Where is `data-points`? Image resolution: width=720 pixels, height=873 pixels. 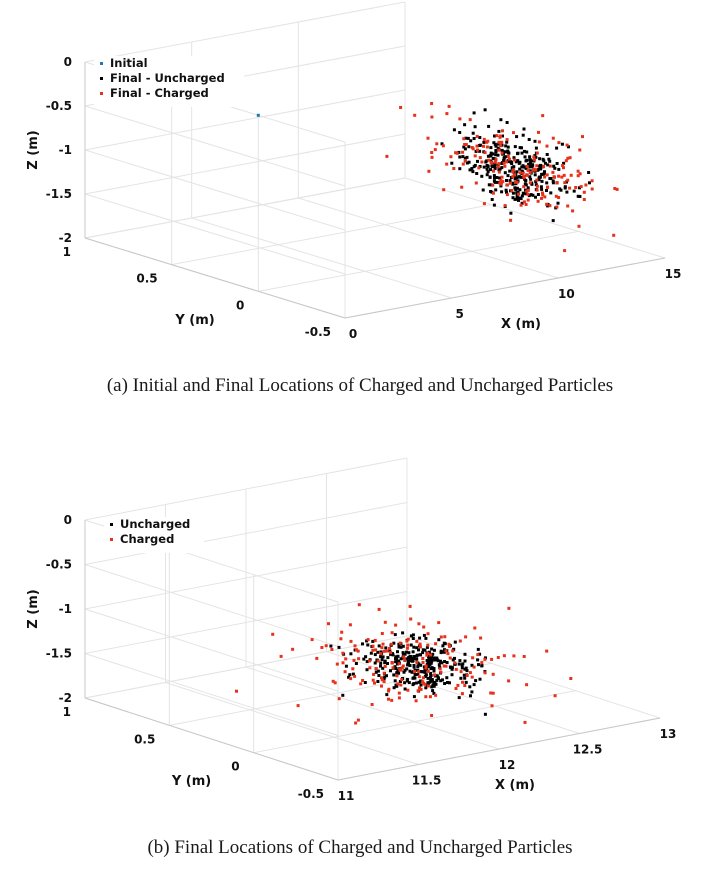 data-points is located at coordinates (404, 664).